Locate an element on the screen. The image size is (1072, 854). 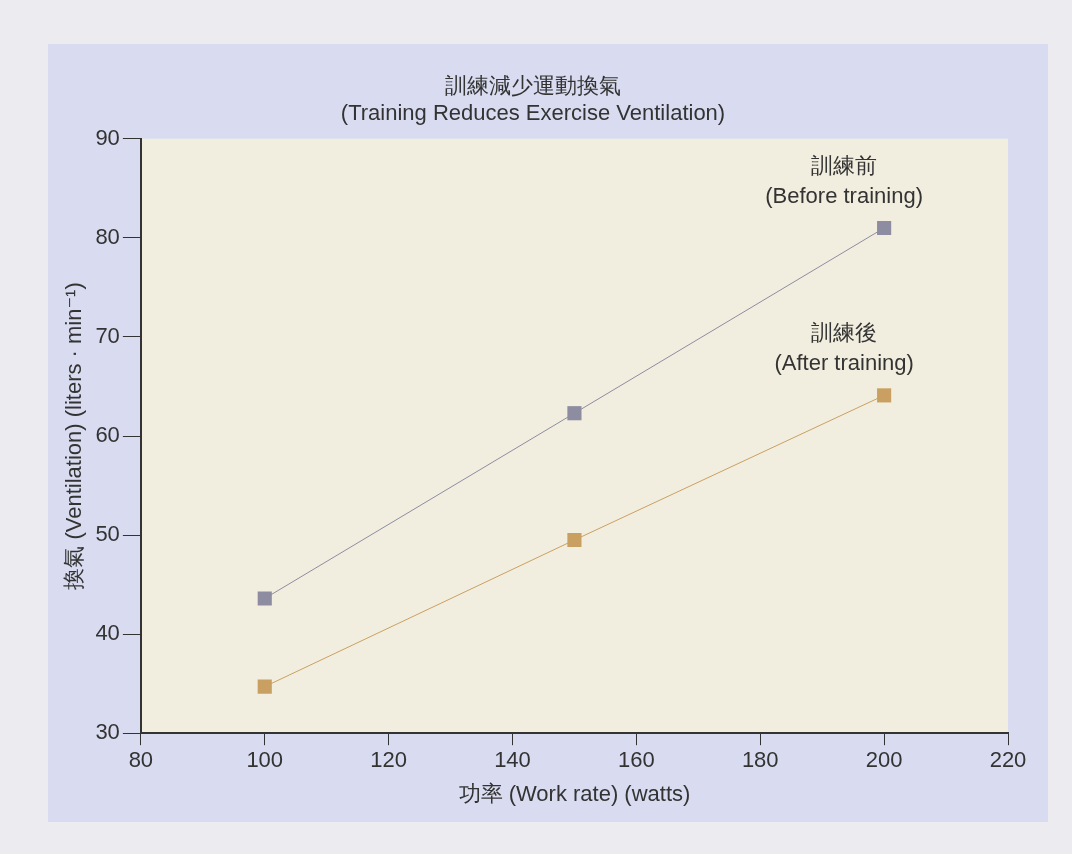
series-label: 訓練前 (Before training) is located at coordinates (844, 181).